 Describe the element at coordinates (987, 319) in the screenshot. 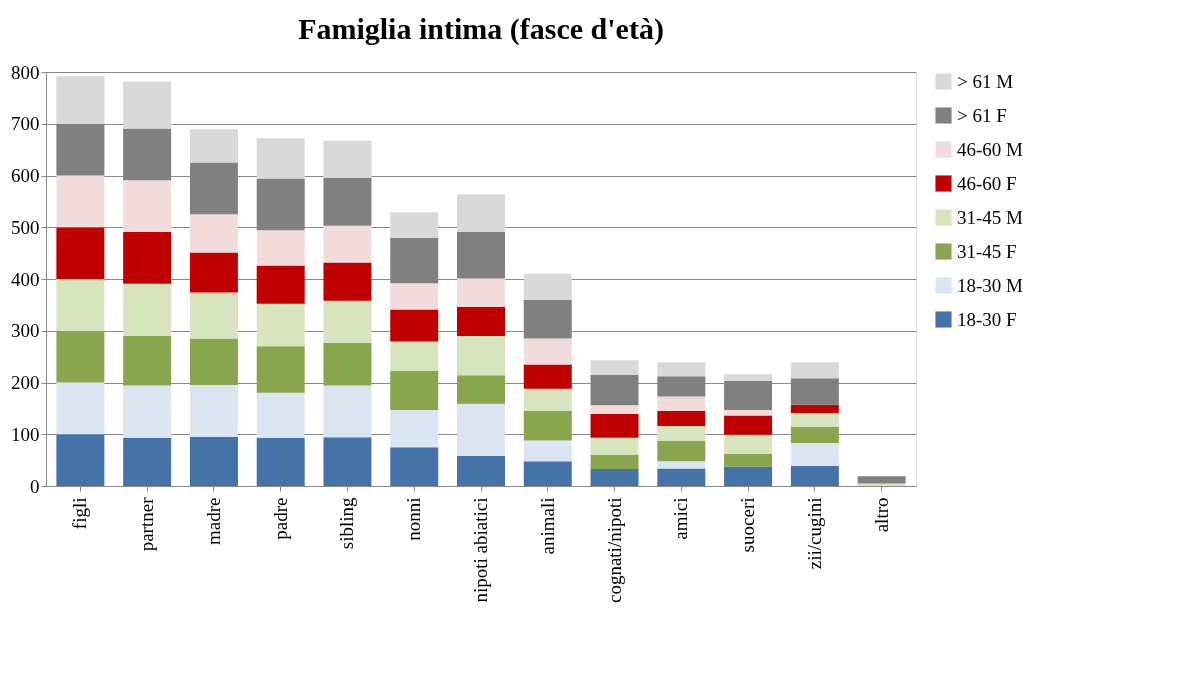

I see `legend-label: 18-30 F` at that location.